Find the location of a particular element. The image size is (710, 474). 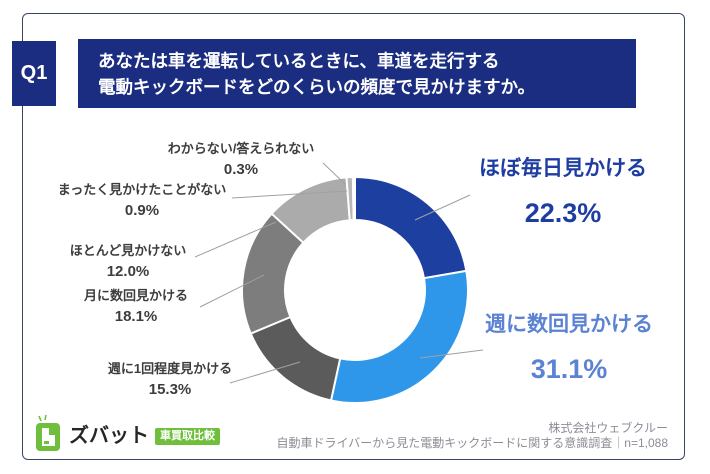

callout-label: まったく見かけたことがない is located at coordinates (142, 189).